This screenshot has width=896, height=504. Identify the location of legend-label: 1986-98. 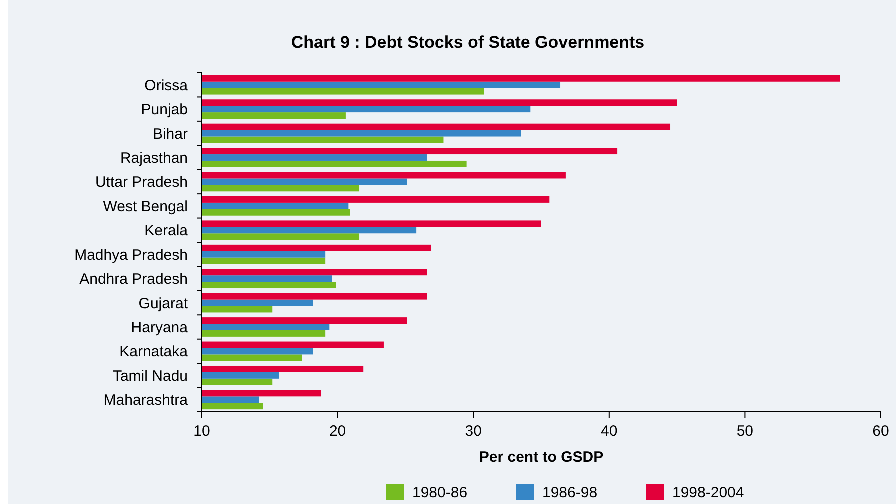
(570, 493).